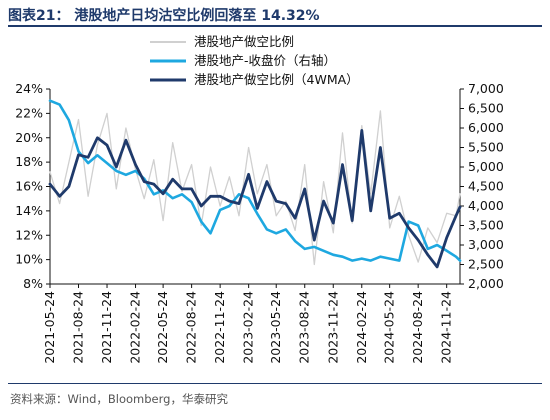 This screenshot has height=420, width=550. I want to click on left-tick-label: 24%, so click(29, 88).